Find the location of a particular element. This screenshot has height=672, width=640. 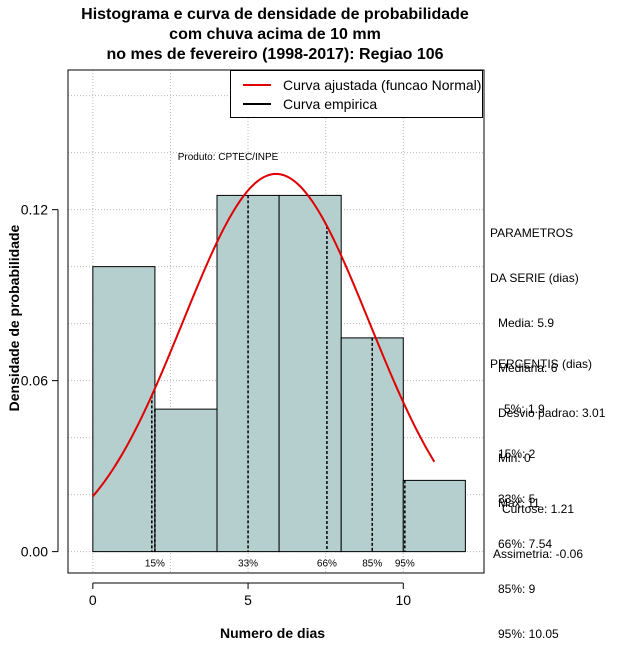

percentil-66: 66%: 7.54 is located at coordinates (525, 544).